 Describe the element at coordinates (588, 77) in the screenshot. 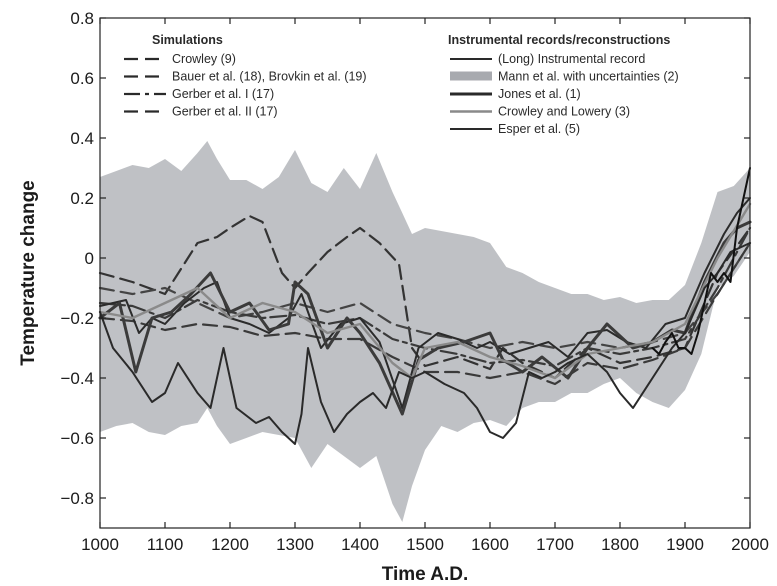

I see `legend-entry-label: Mann et al. with uncertainties (2)` at that location.